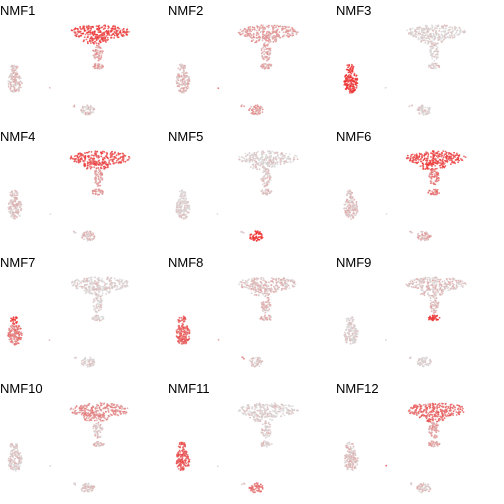  What do you see at coordinates (266, 66) in the screenshot?
I see `cluster-stem-bottom` at bounding box center [266, 66].